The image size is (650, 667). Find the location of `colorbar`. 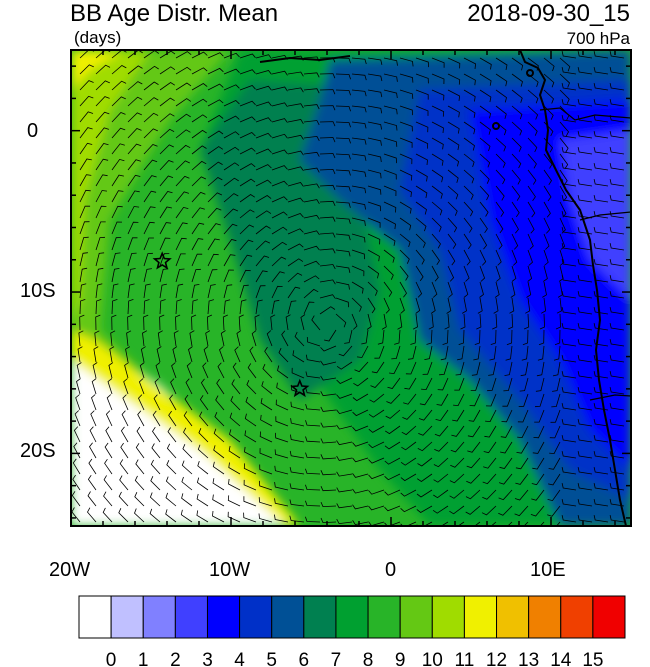

colorbar is located at coordinates (352, 617).